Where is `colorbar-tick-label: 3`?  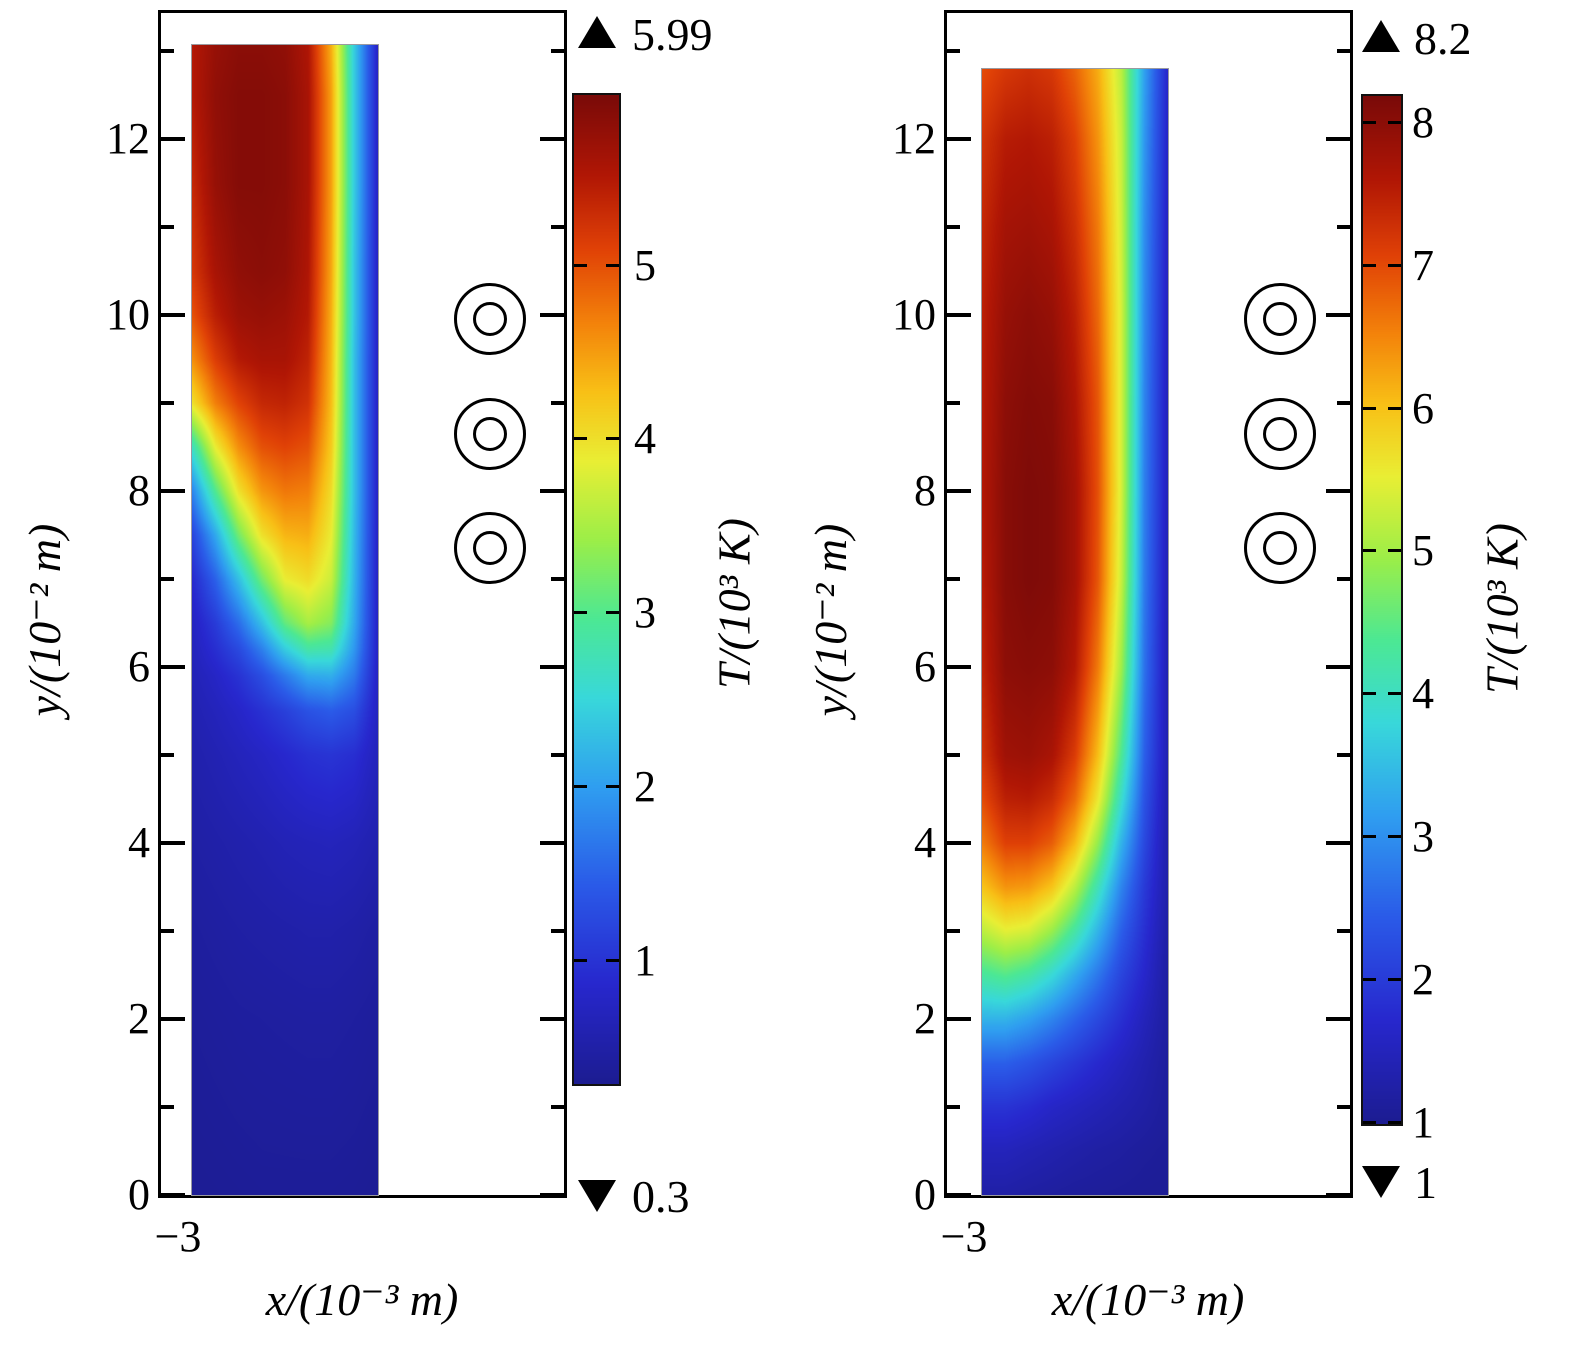
colorbar-tick-label: 3 is located at coordinates (1423, 836).